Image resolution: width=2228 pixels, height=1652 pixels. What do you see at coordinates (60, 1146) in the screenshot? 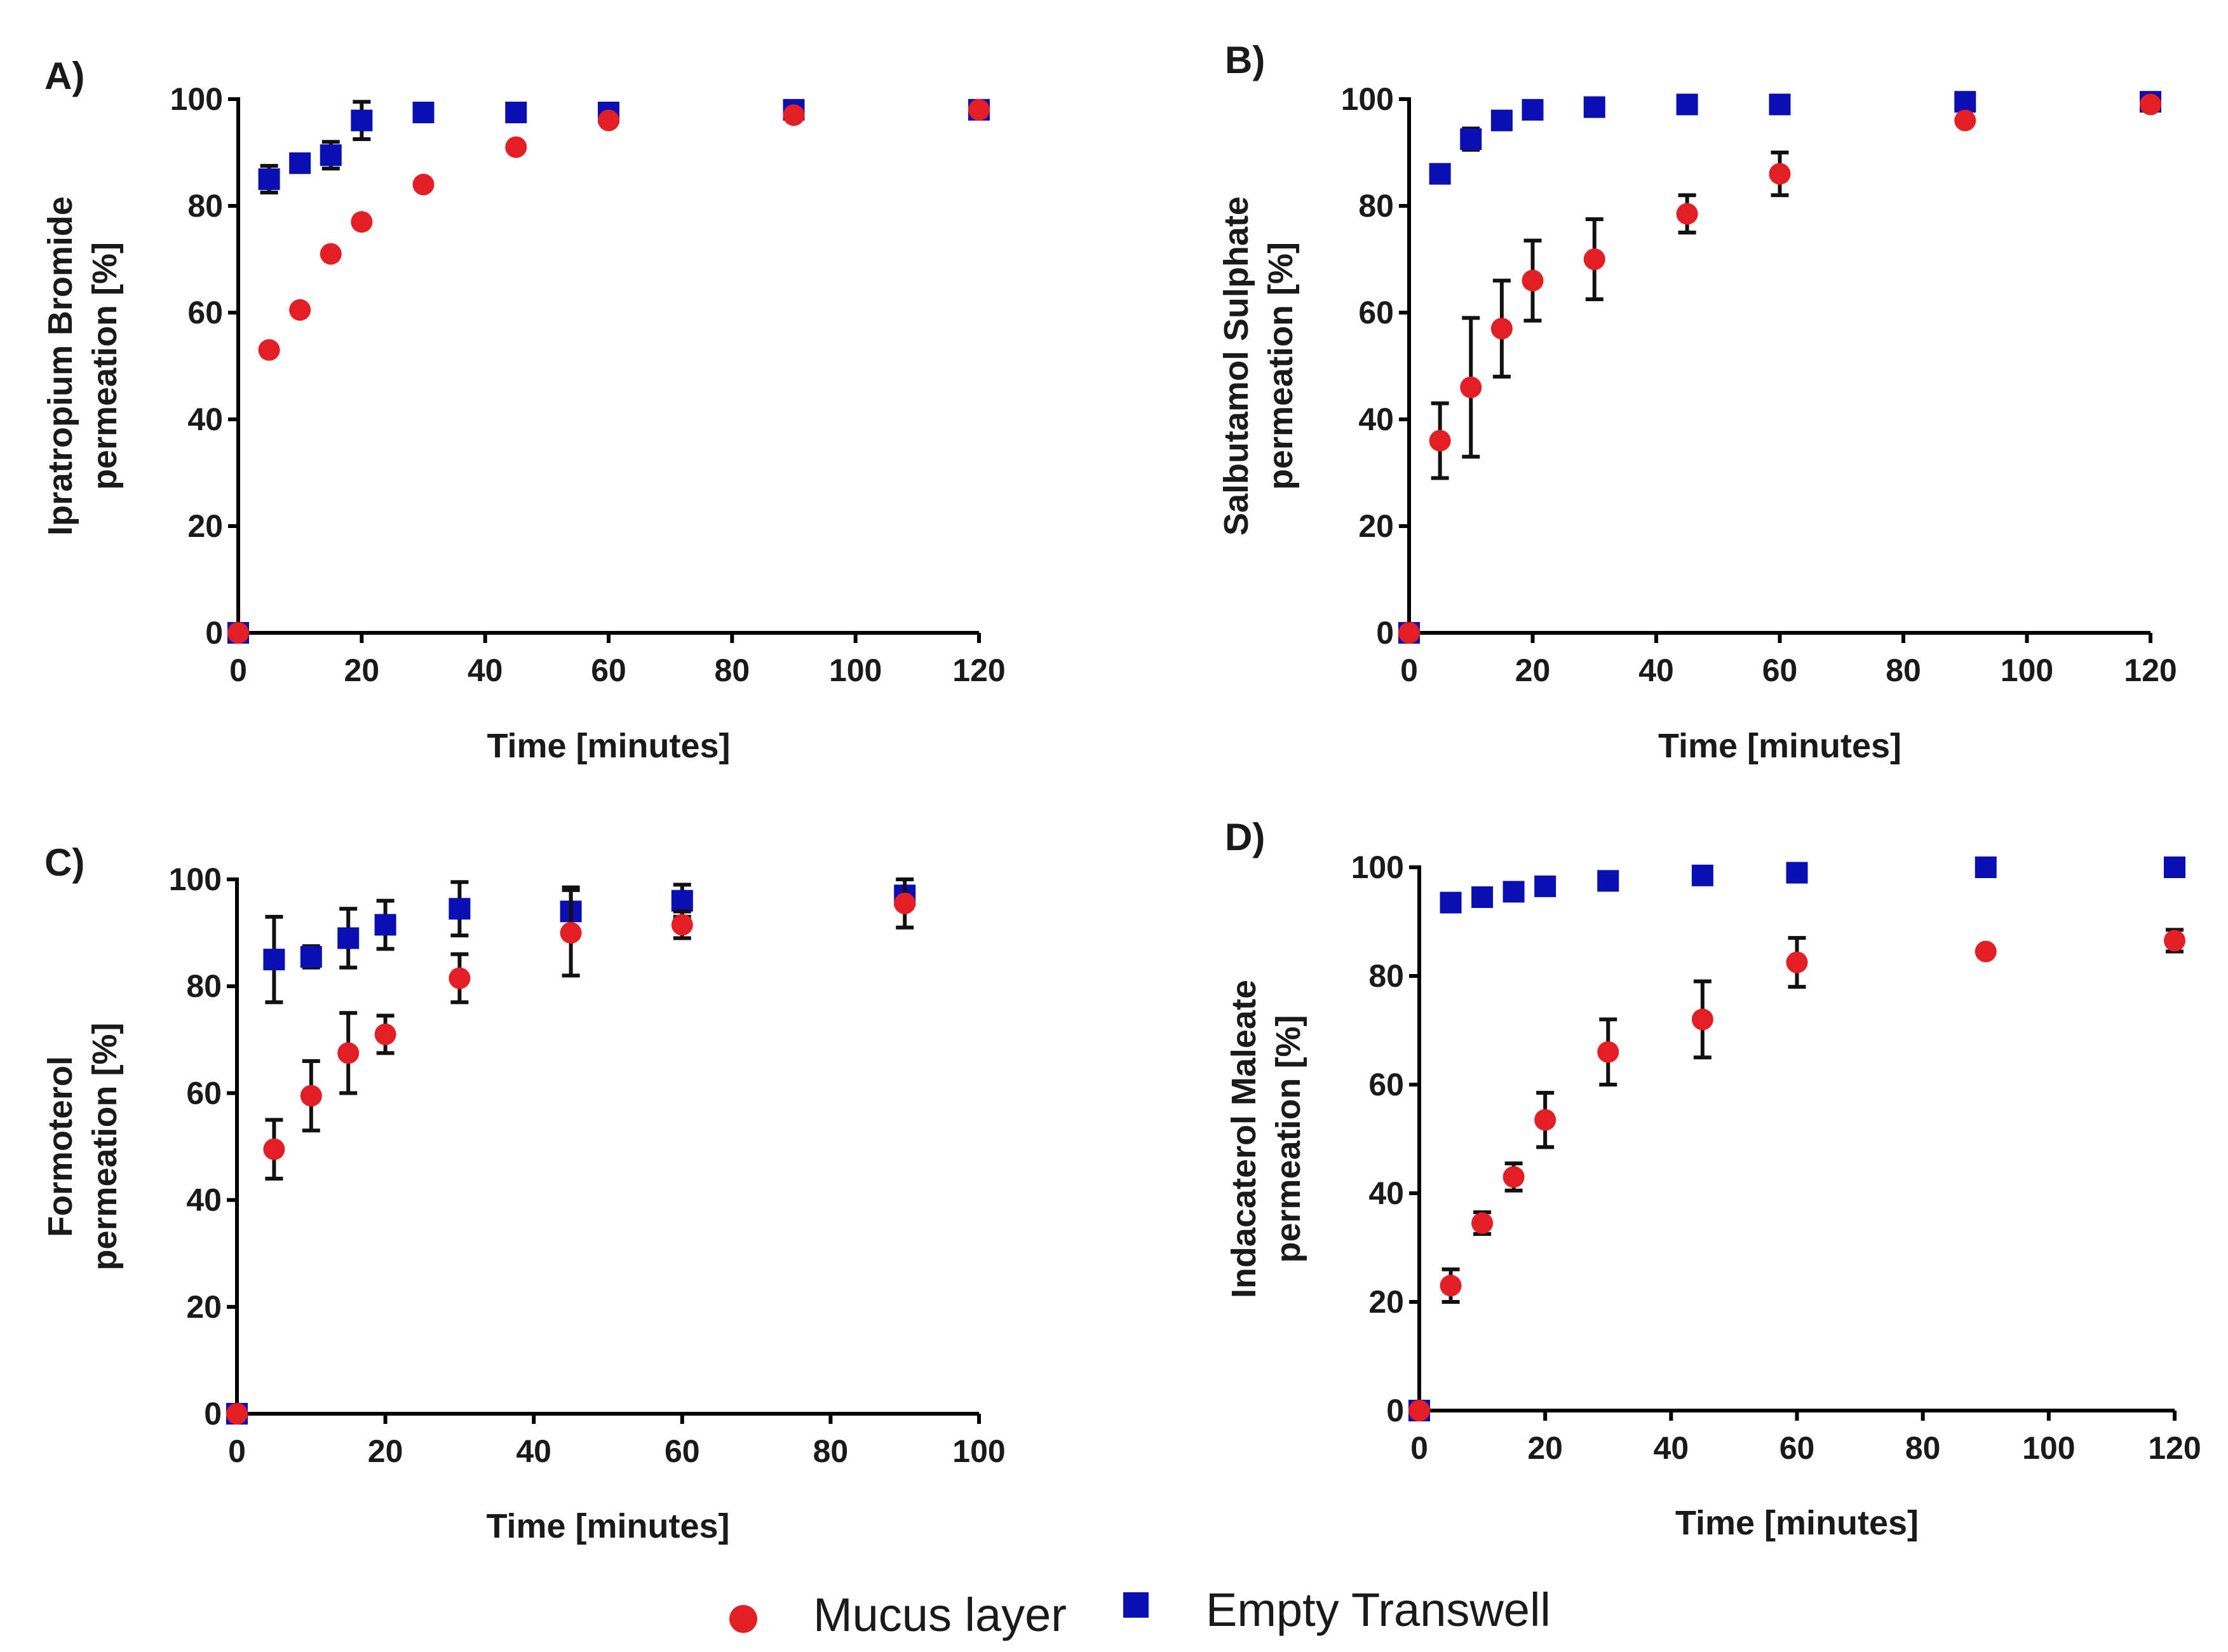
I see `y-axis-title-line-1: Formoterol` at bounding box center [60, 1146].